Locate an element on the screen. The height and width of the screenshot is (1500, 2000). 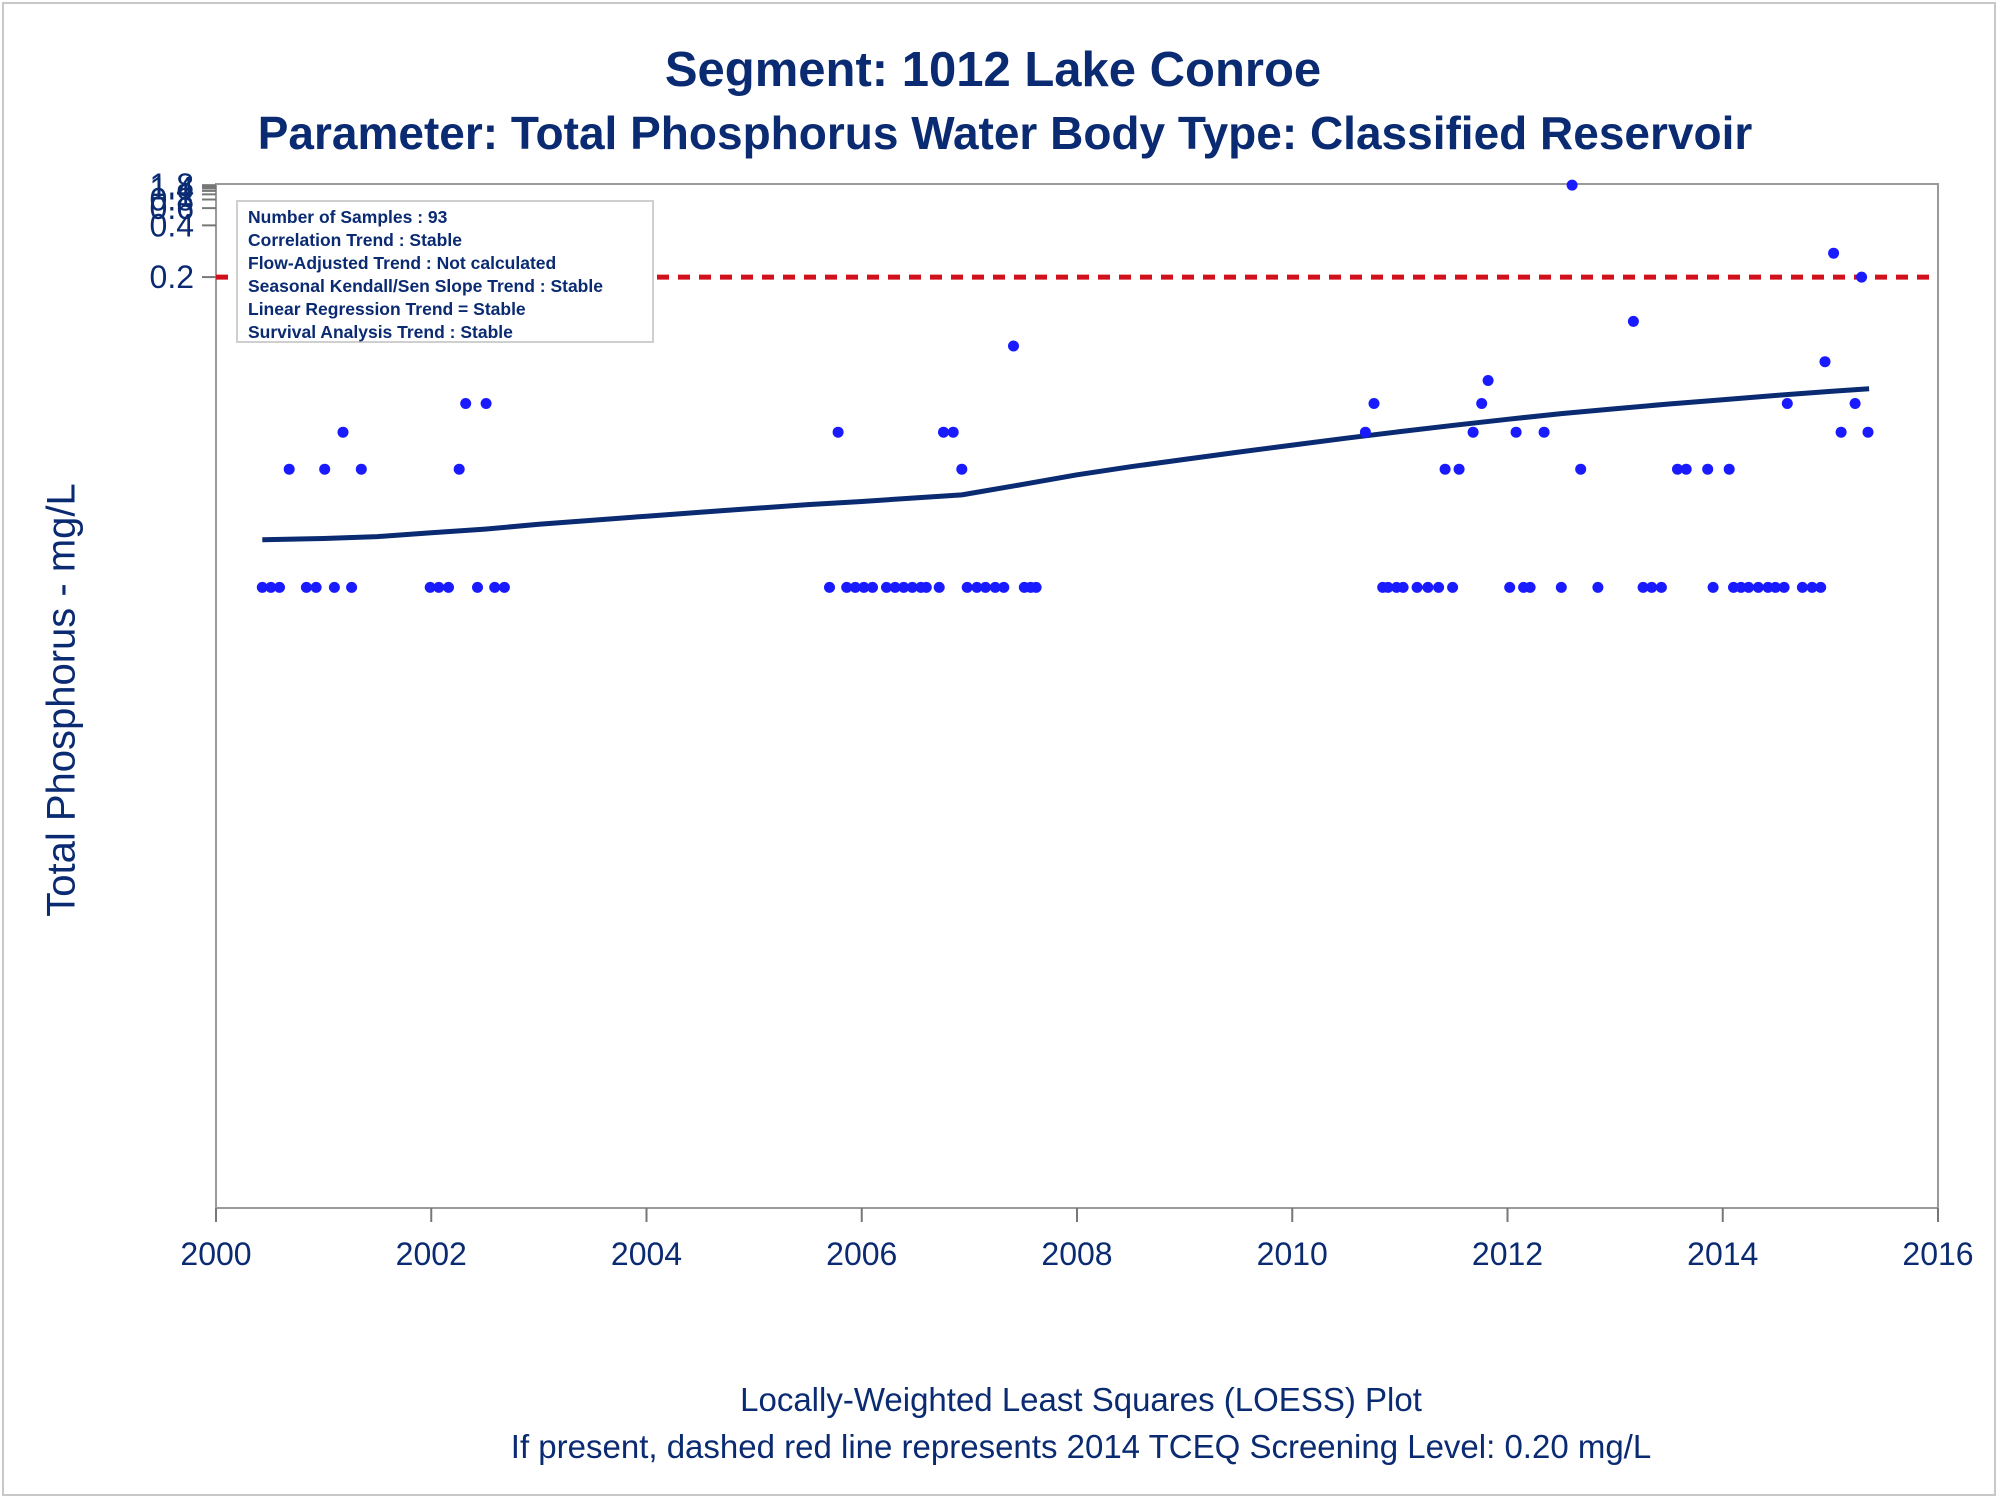
y-tick-label: 0.8 is located at coordinates (172, 200).